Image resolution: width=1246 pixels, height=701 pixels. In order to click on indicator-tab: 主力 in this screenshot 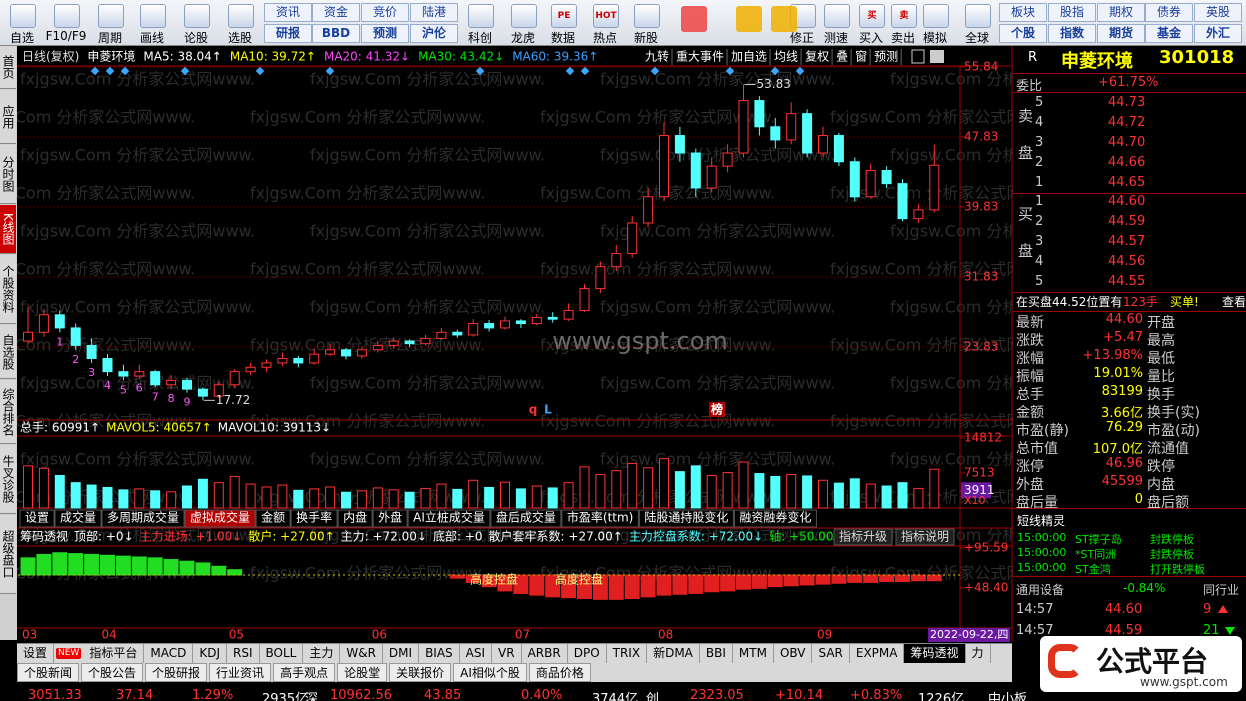, I will do `click(322, 653)`.